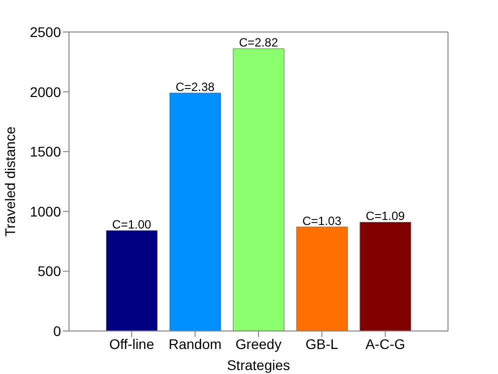  I want to click on annotation: C=2.82, so click(258, 43).